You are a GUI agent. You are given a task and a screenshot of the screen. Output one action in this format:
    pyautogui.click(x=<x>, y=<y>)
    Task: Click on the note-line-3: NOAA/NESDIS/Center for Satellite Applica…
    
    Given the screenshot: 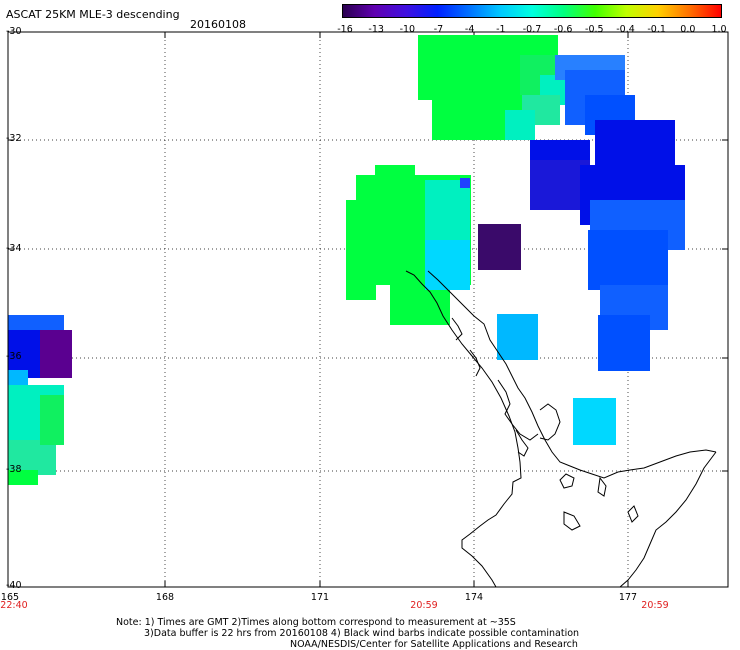 What is the action you would take?
    pyautogui.click(x=434, y=644)
    